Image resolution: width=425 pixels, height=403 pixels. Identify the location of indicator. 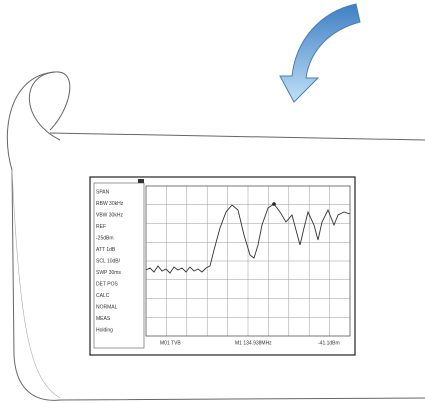
(141, 181).